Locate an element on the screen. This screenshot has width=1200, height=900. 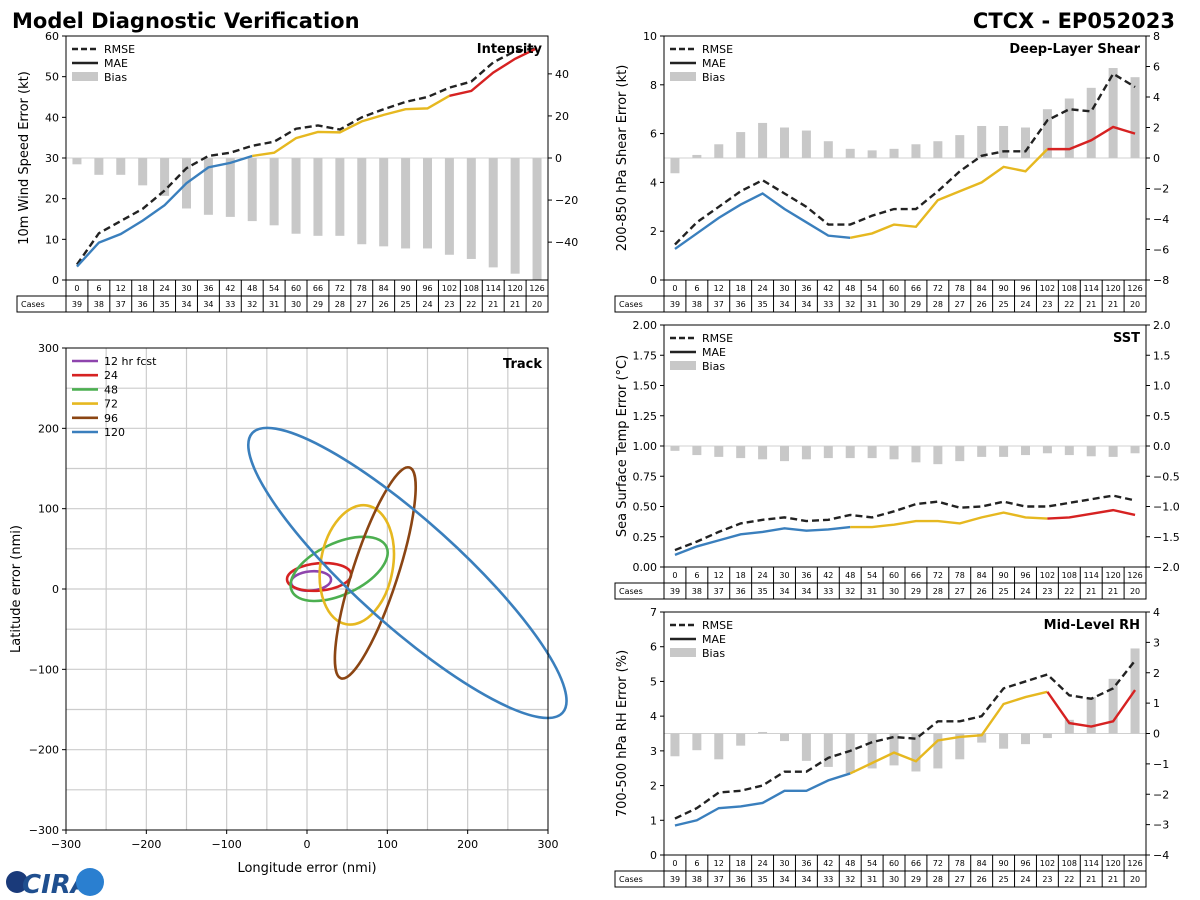
rmse-line is located at coordinates (306, 156).